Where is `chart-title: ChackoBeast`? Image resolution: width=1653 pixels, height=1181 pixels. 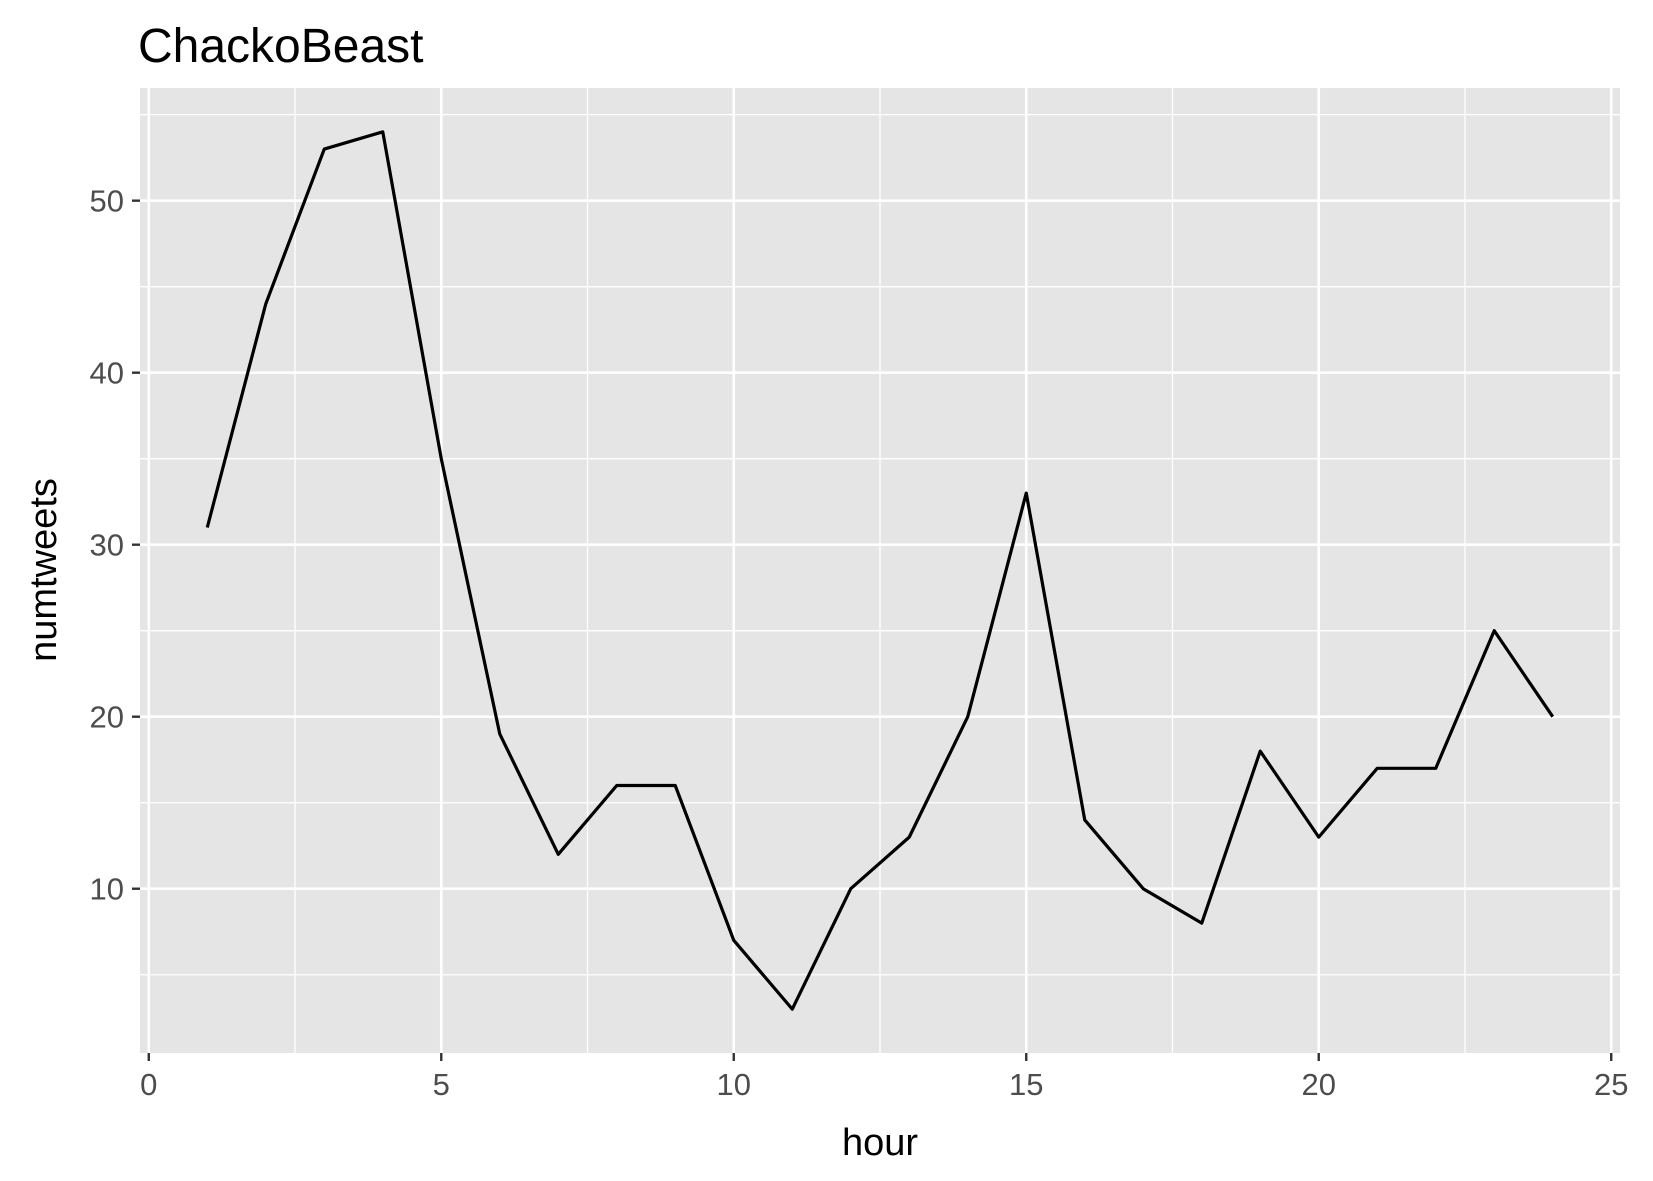 chart-title: ChackoBeast is located at coordinates (281, 46).